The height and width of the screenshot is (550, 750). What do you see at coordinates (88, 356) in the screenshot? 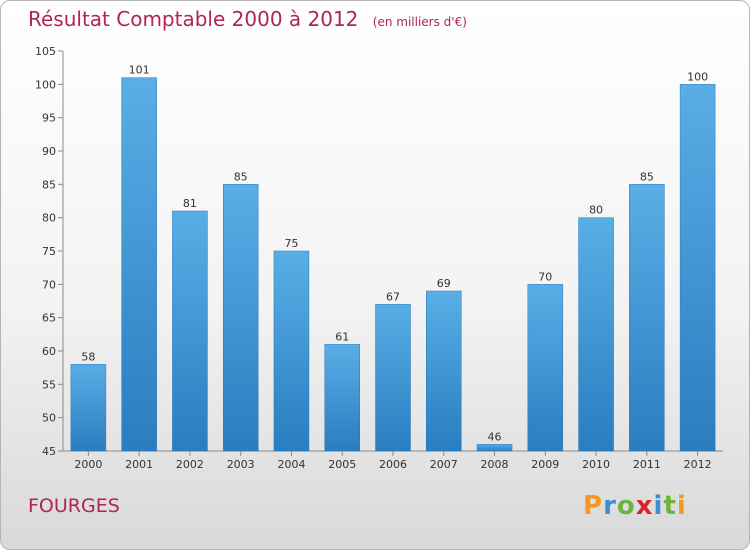
I see `bar-value-label: 58` at bounding box center [88, 356].